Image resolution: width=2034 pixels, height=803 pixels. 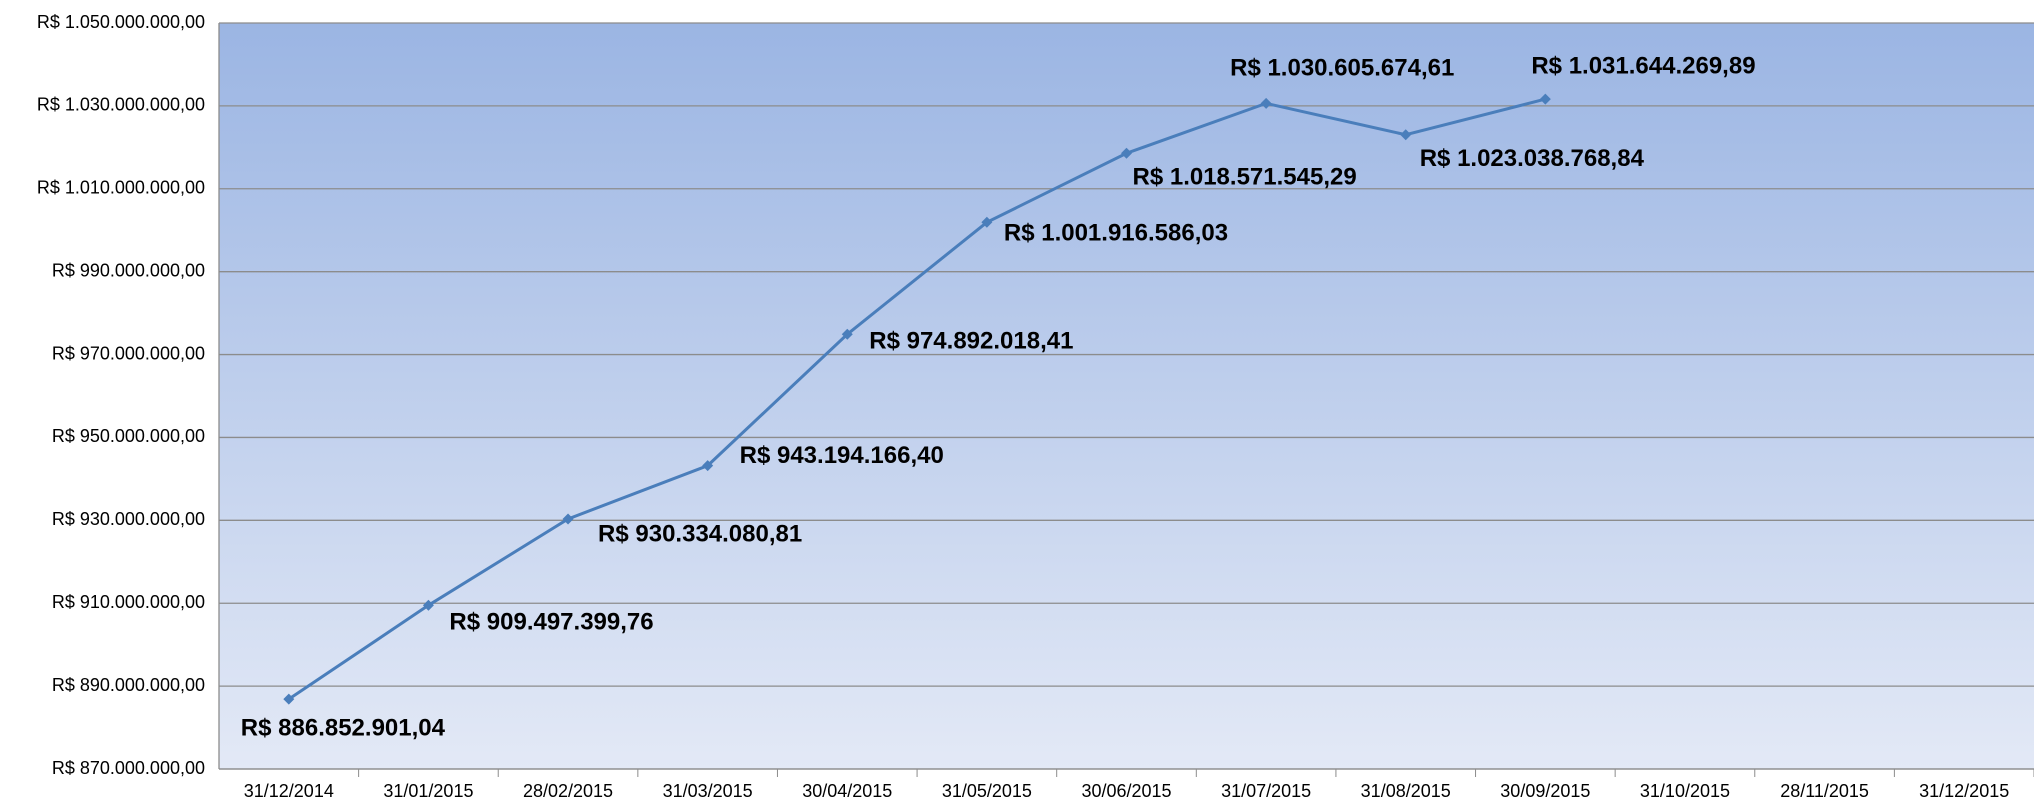 I want to click on y-tick-label: R$ 970.000.000,00, so click(x=128, y=353).